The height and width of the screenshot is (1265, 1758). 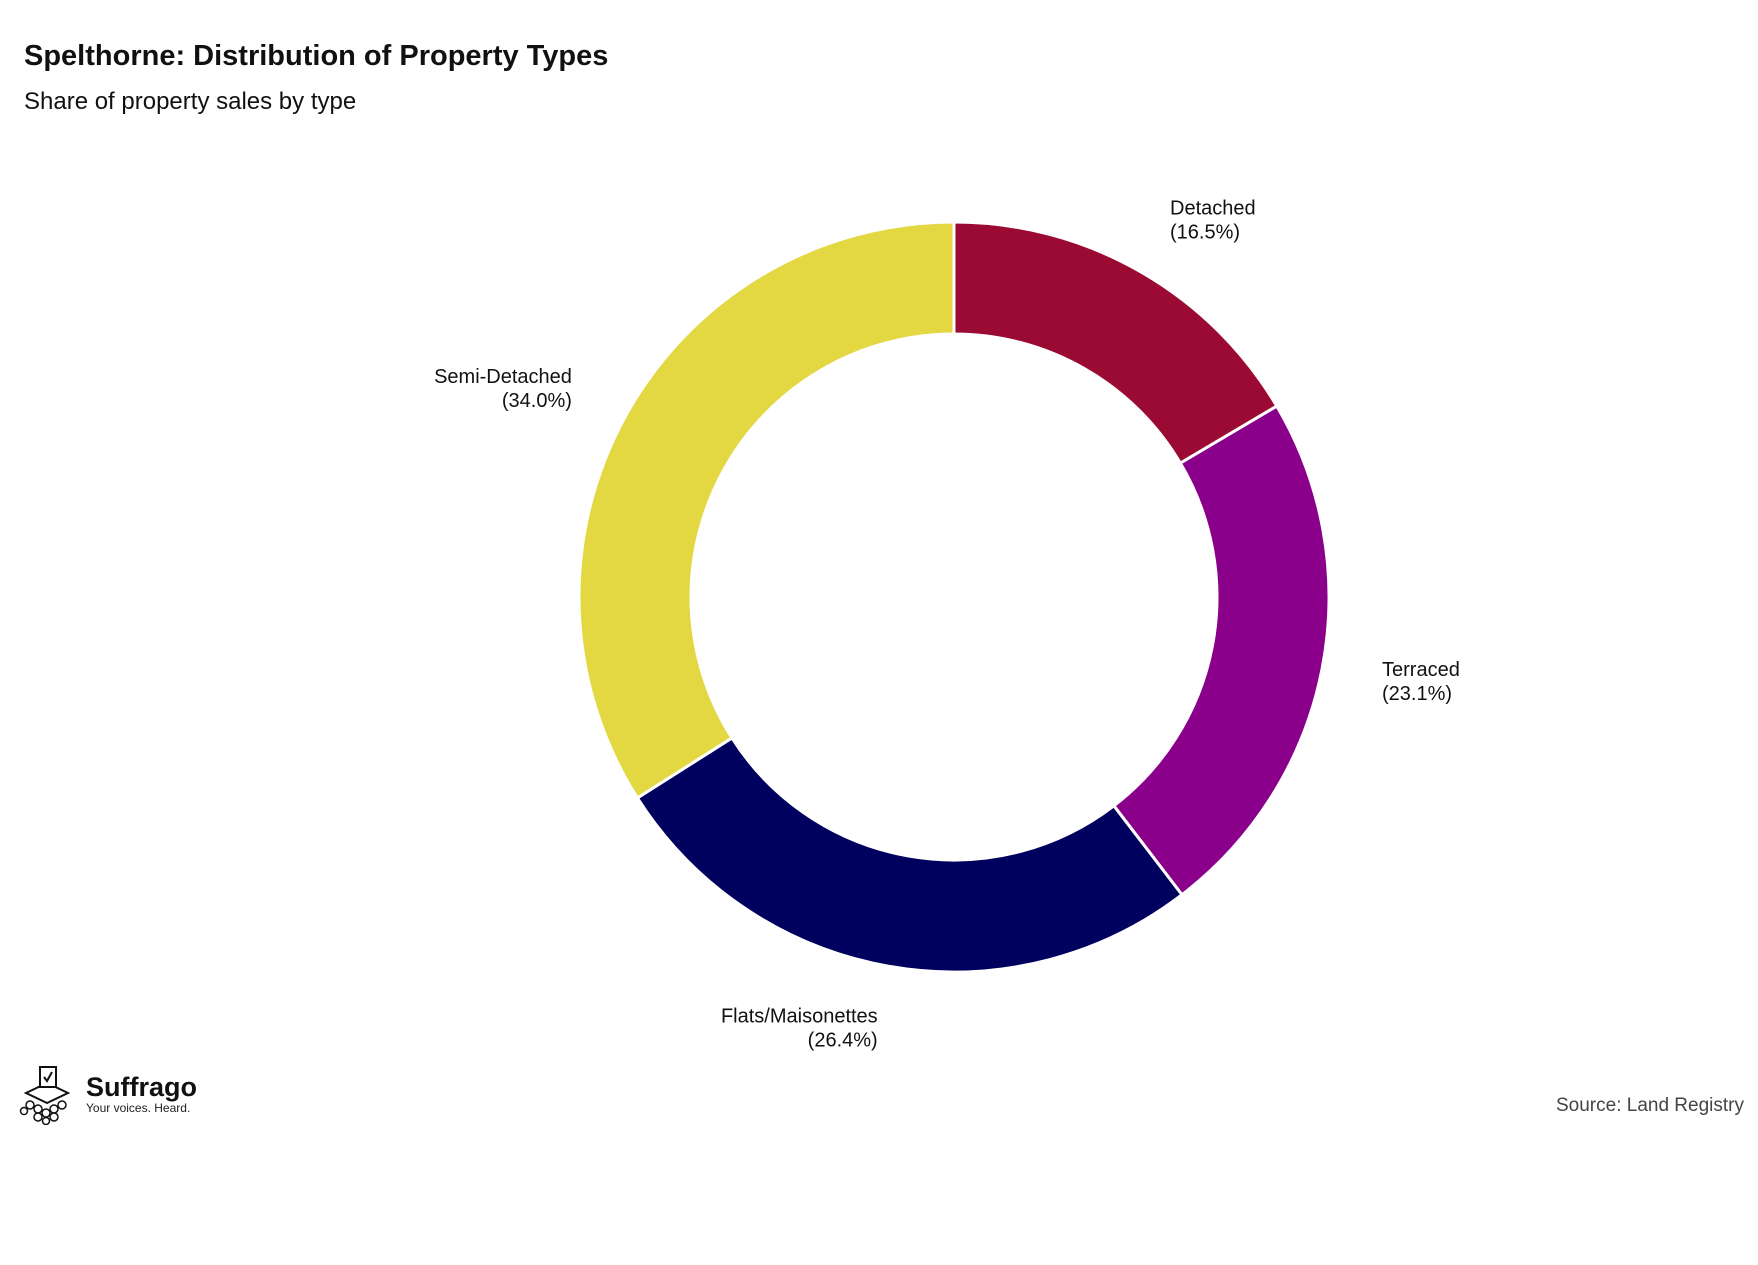 I want to click on slice-label-percent: (34.0%), so click(x=537, y=401).